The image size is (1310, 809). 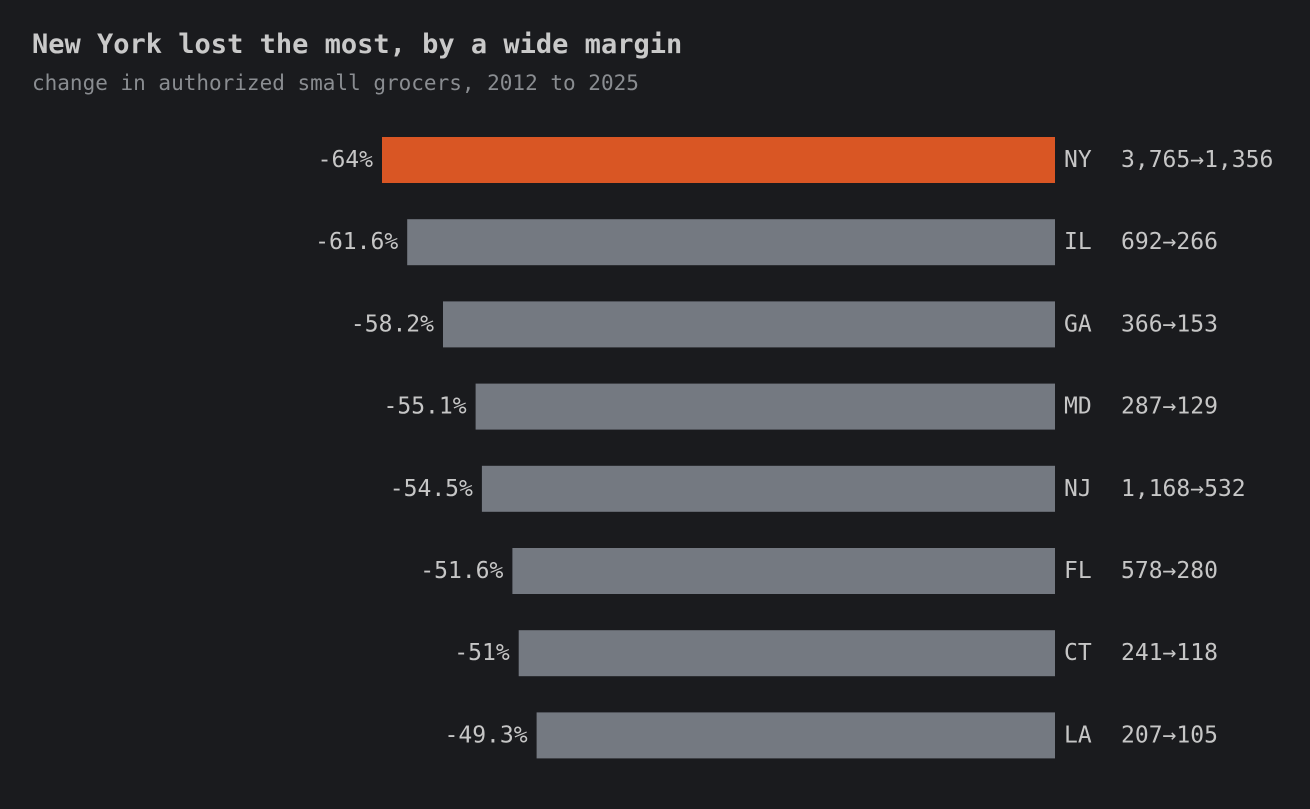 What do you see at coordinates (425, 407) in the screenshot?
I see `value-label-md: -55.1%` at bounding box center [425, 407].